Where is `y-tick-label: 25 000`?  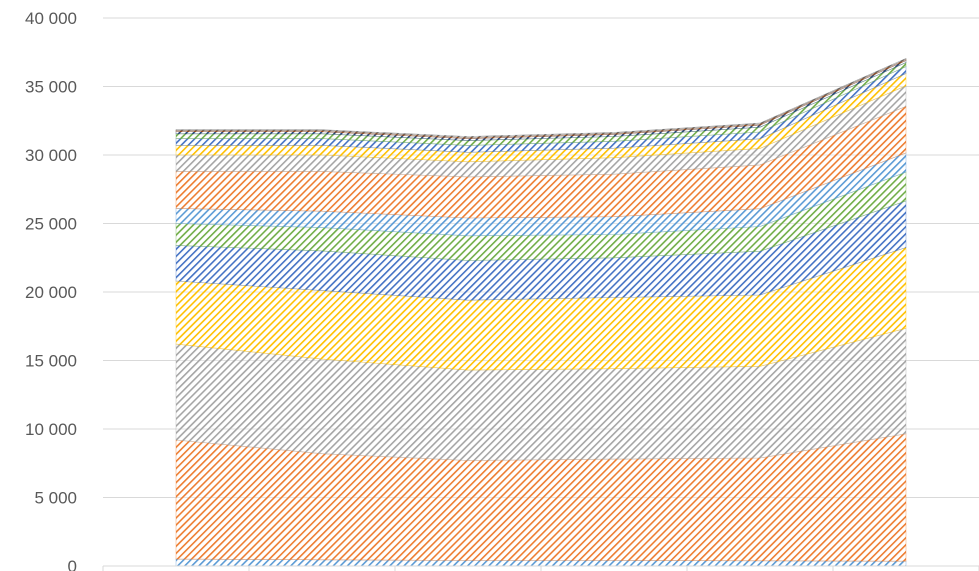
y-tick-label: 25 000 is located at coordinates (51, 224).